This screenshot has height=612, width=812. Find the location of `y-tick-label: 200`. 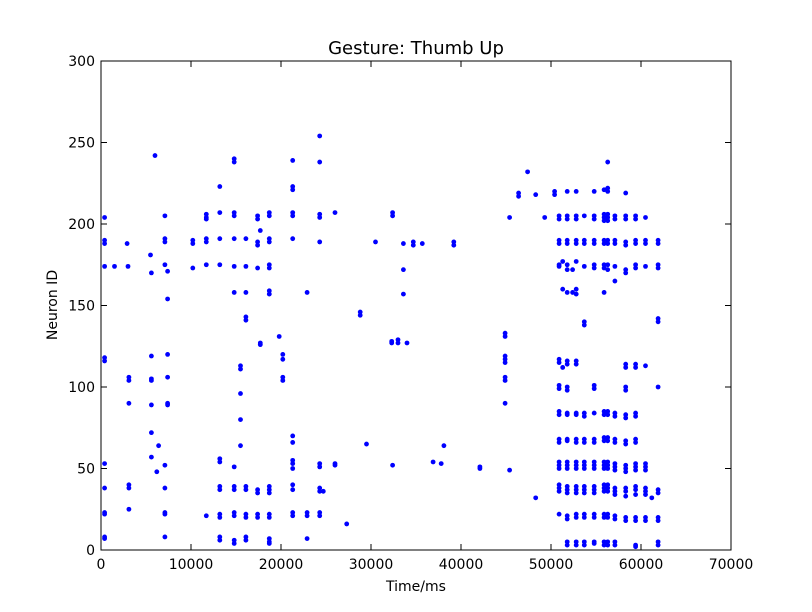

y-tick-label: 200 is located at coordinates (81, 225).